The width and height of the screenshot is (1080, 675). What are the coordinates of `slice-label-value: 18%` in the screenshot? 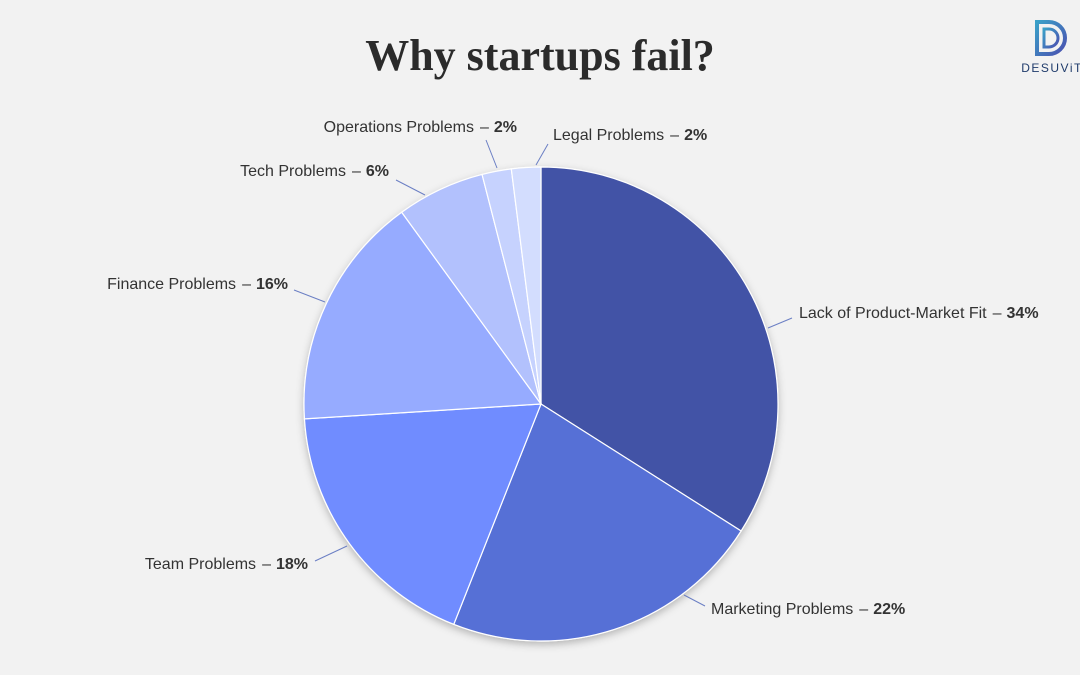 It's located at (292, 564).